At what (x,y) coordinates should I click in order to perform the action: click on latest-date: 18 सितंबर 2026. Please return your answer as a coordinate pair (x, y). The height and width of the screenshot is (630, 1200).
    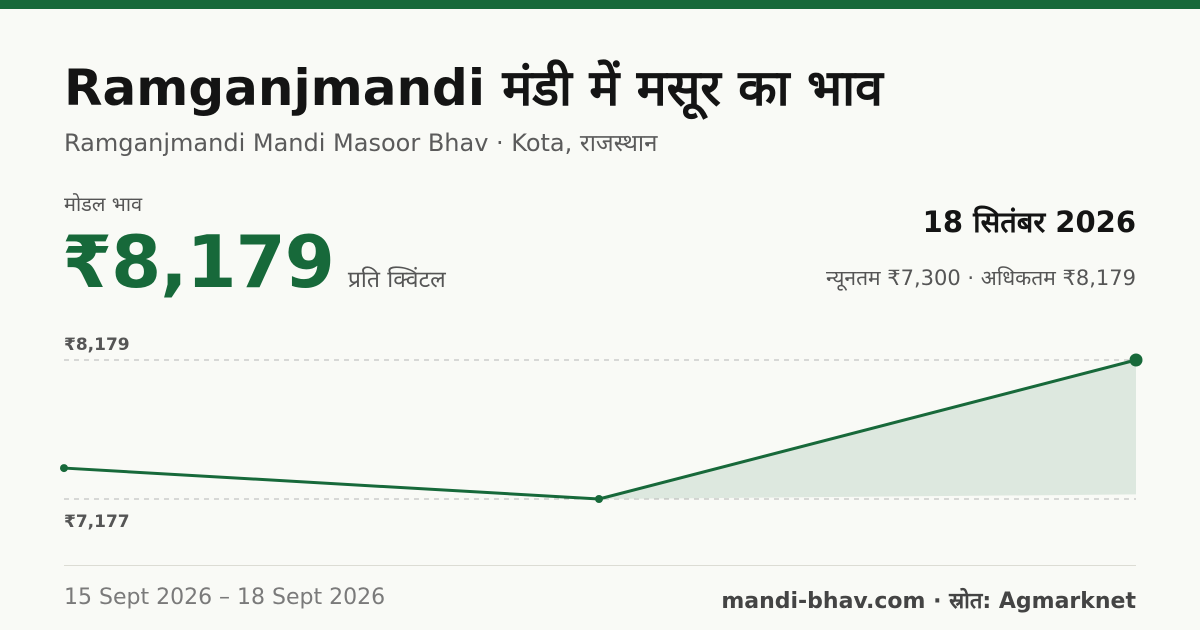
    Looking at the image, I should click on (1029, 222).